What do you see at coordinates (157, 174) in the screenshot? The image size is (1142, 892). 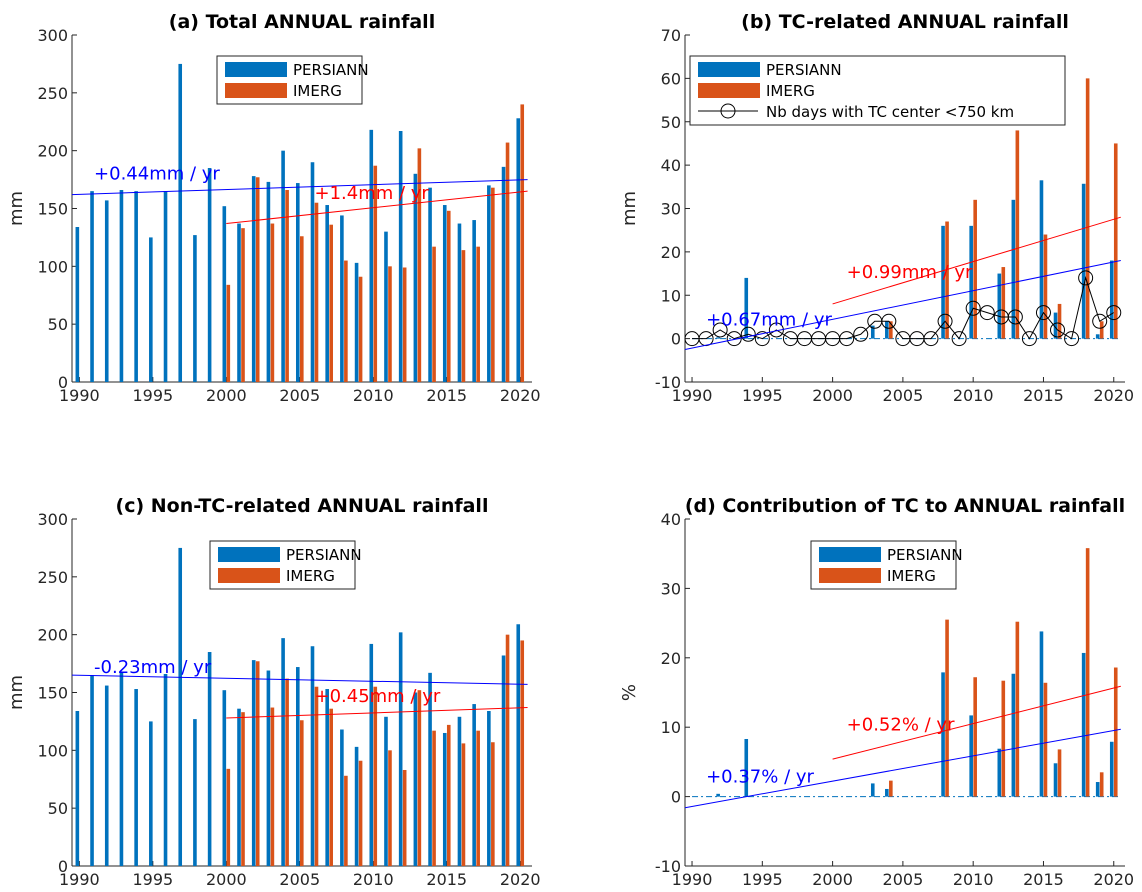 I see `persiann-trend-label: +0.44mm / yr` at bounding box center [157, 174].